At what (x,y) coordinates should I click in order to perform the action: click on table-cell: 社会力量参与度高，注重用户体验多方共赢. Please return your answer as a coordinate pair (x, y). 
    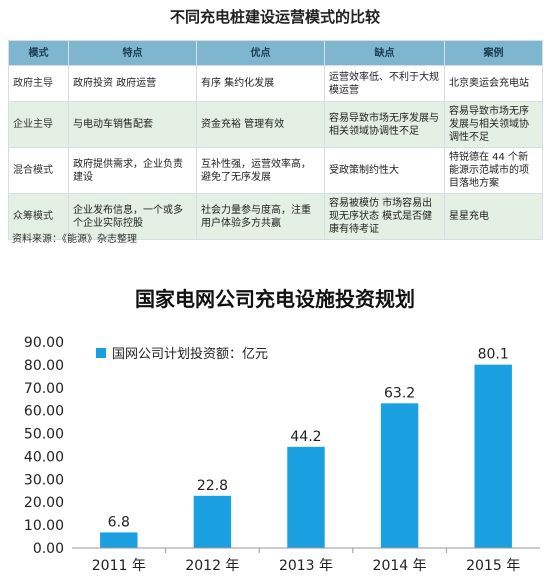
    Looking at the image, I should click on (260, 216).